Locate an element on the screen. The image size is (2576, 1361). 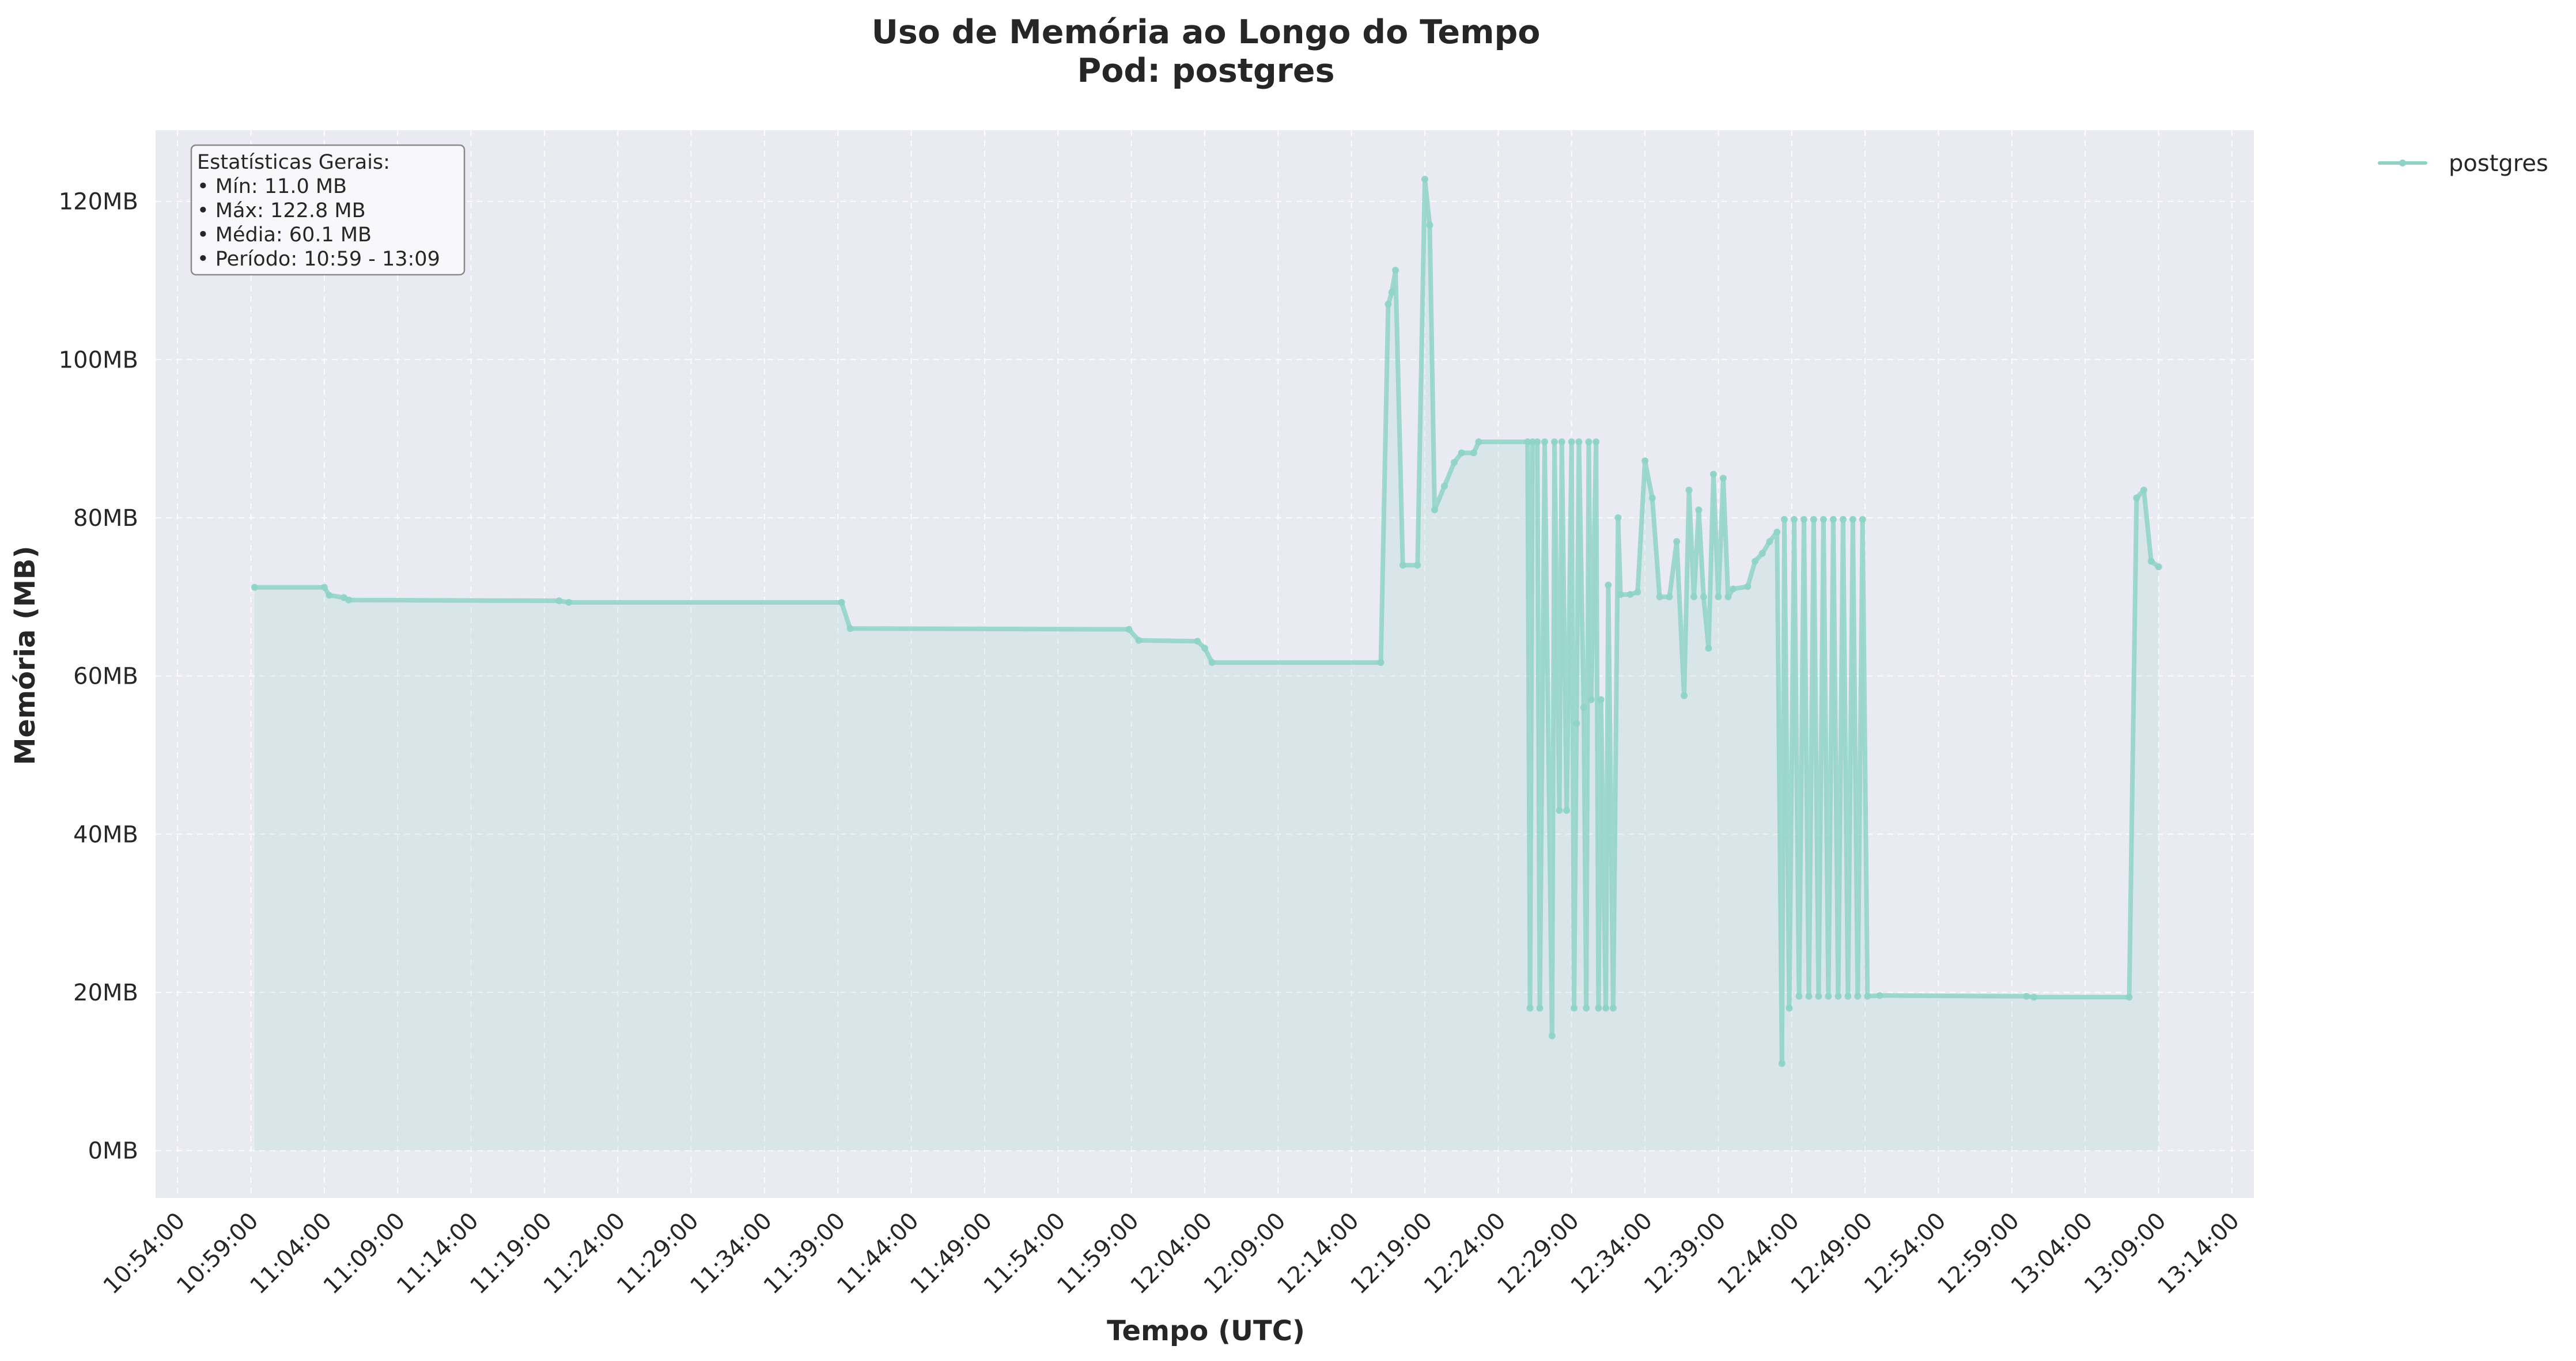
y-axis-label: Memória (MB) is located at coordinates (25, 655).